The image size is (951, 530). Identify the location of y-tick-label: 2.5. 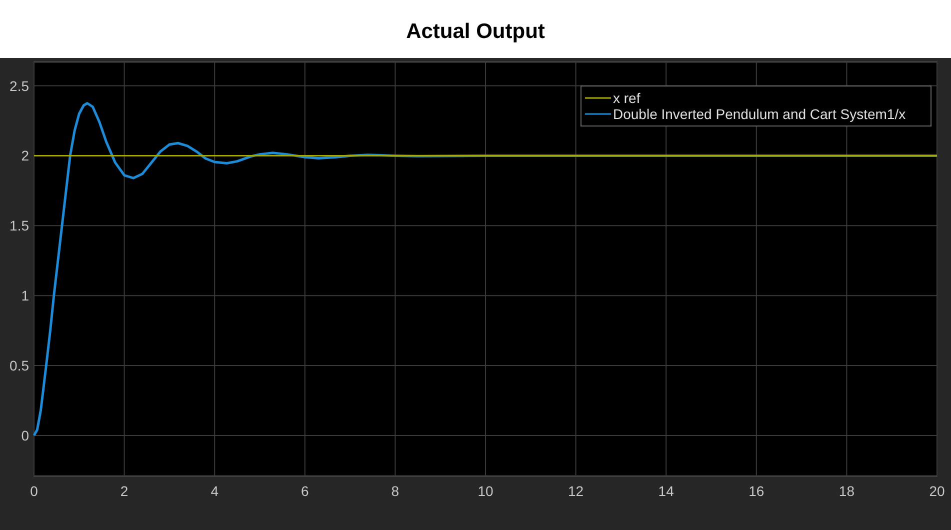
(20, 86).